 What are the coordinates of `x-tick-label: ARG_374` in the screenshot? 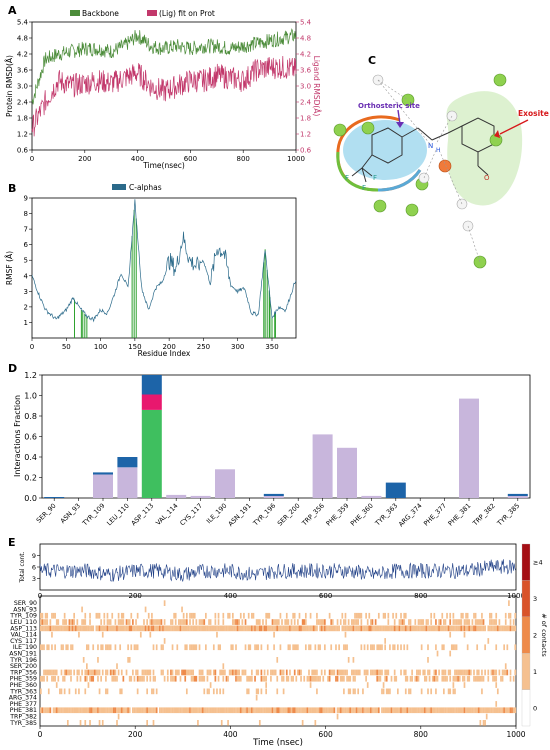 It's located at (410, 515).